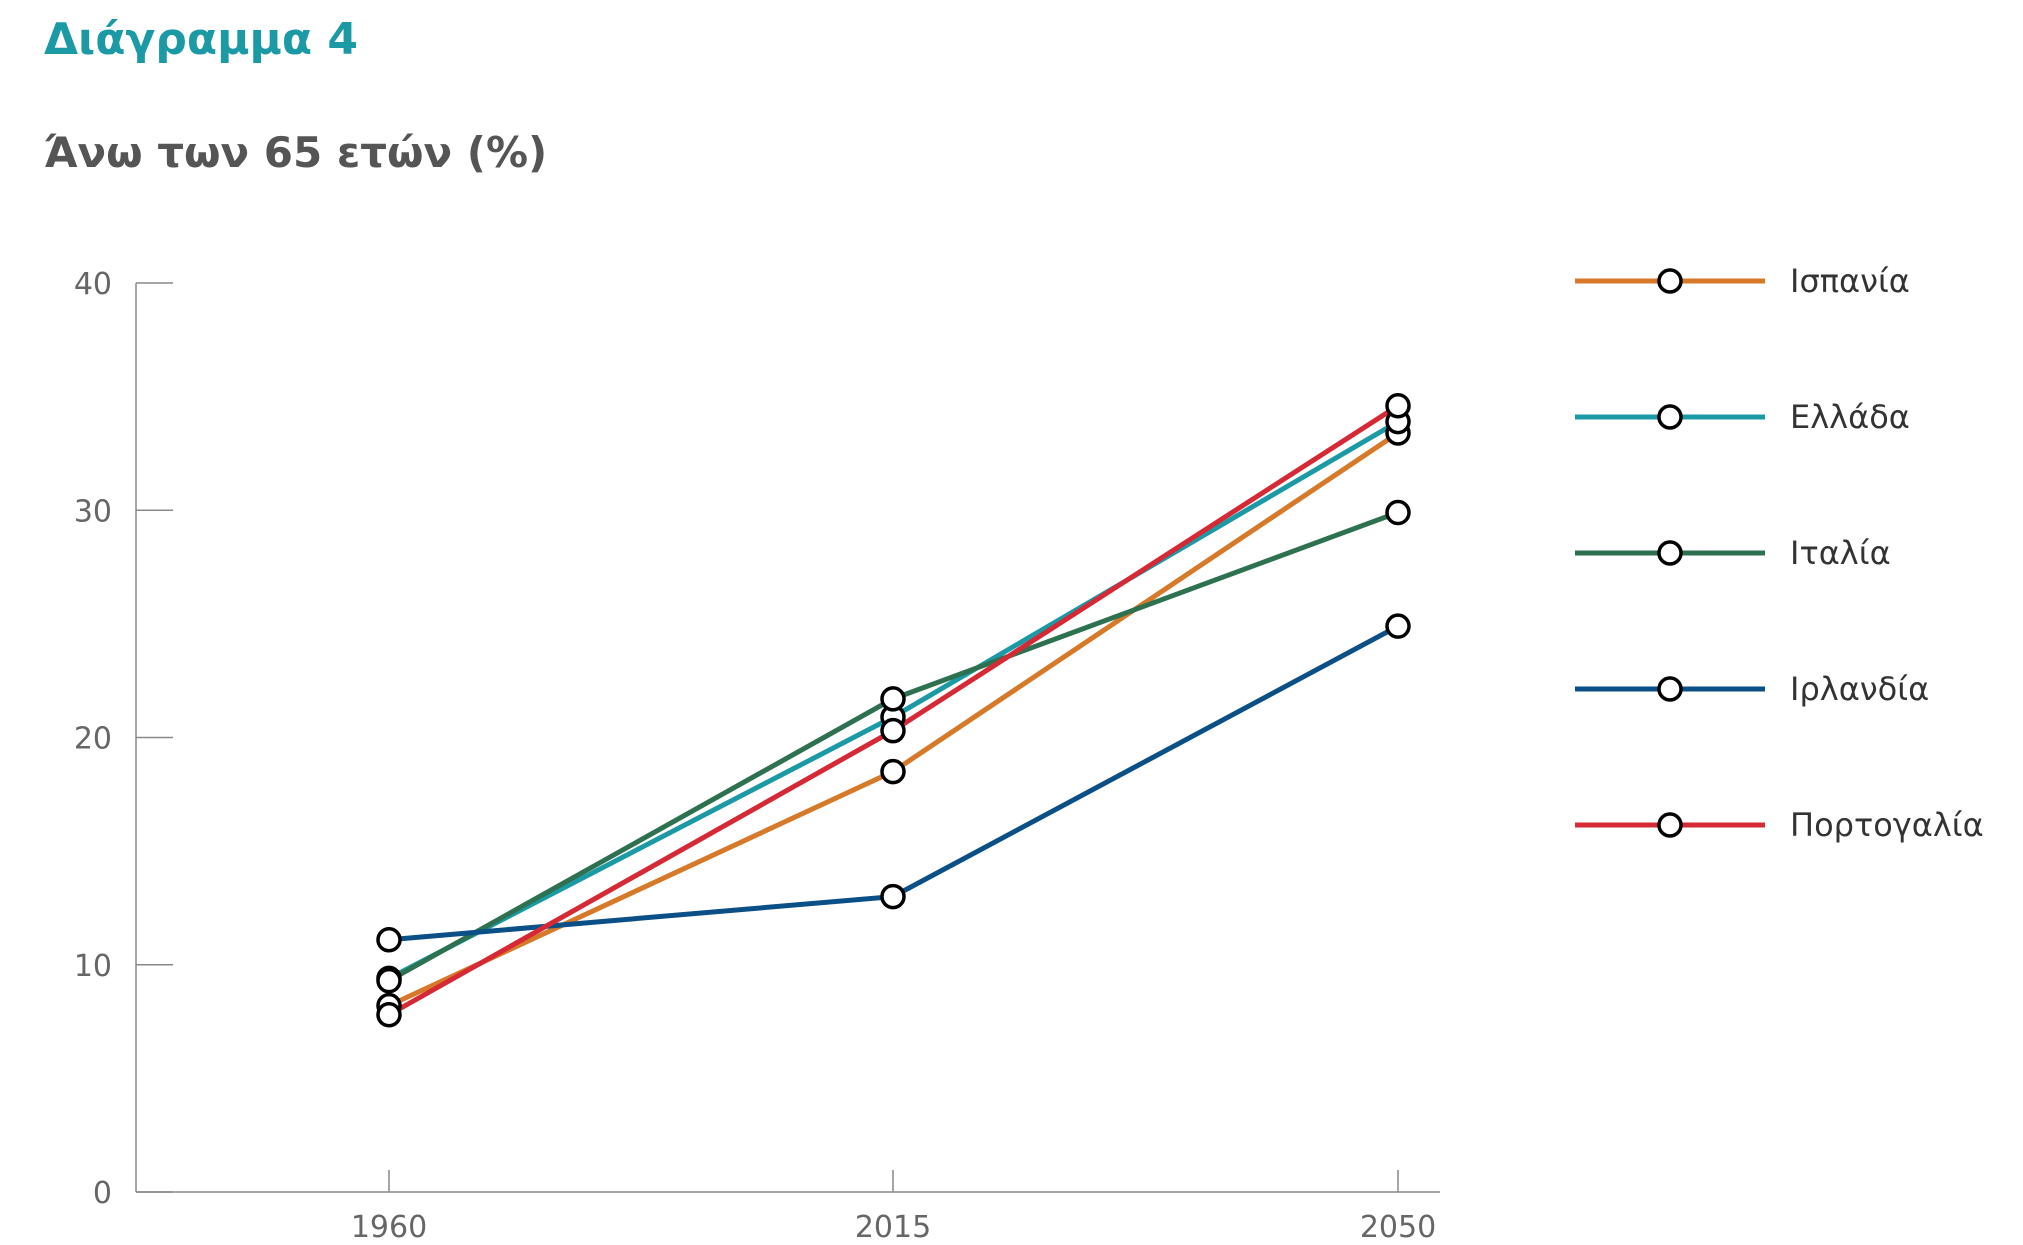 The image size is (2023, 1245). What do you see at coordinates (893, 1227) in the screenshot?
I see `x-tick-label: 2015` at bounding box center [893, 1227].